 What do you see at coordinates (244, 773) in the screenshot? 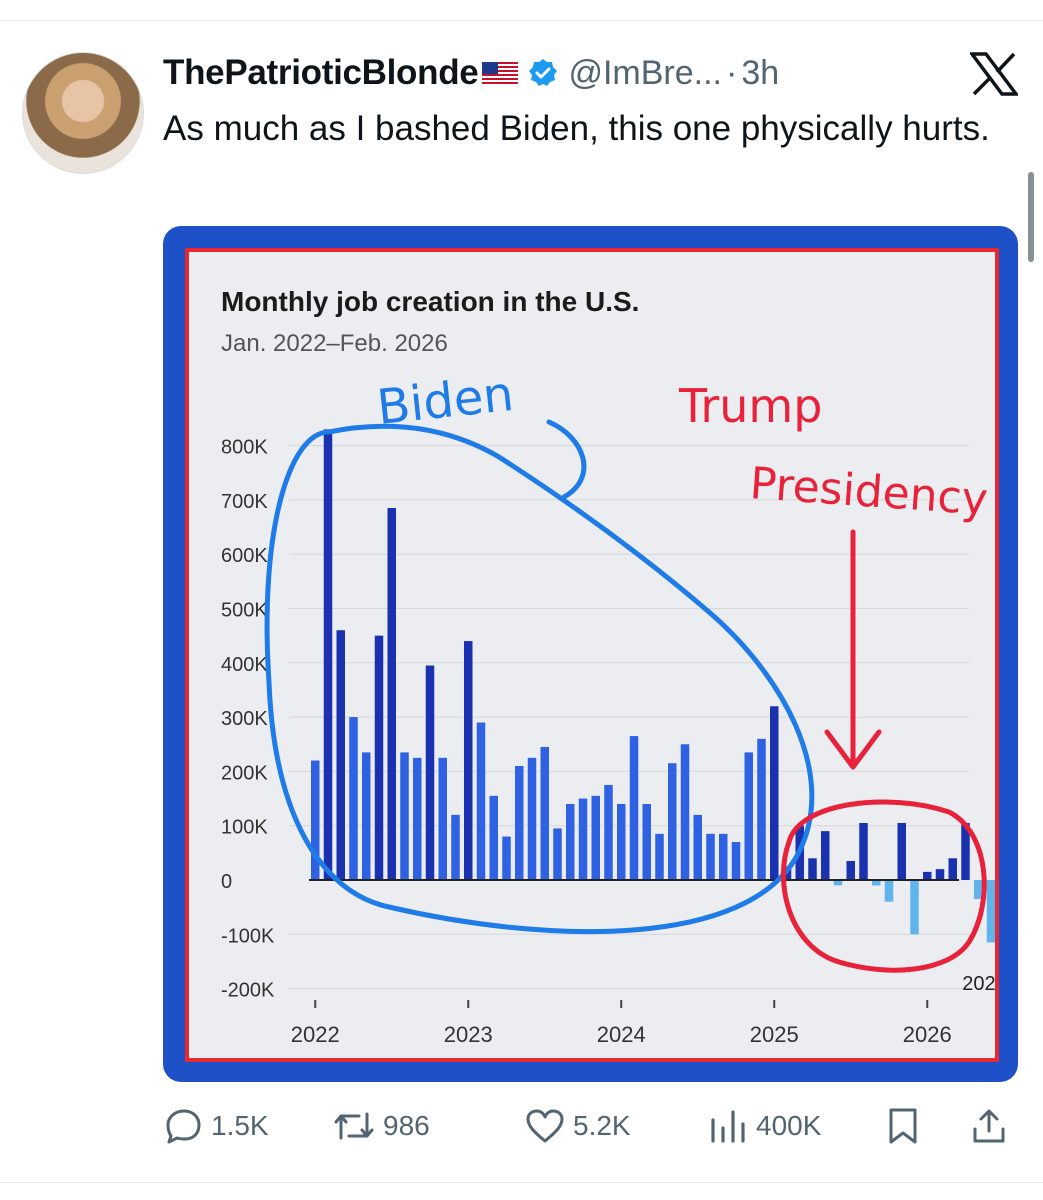
I see `y-tick-label: 200K` at bounding box center [244, 773].